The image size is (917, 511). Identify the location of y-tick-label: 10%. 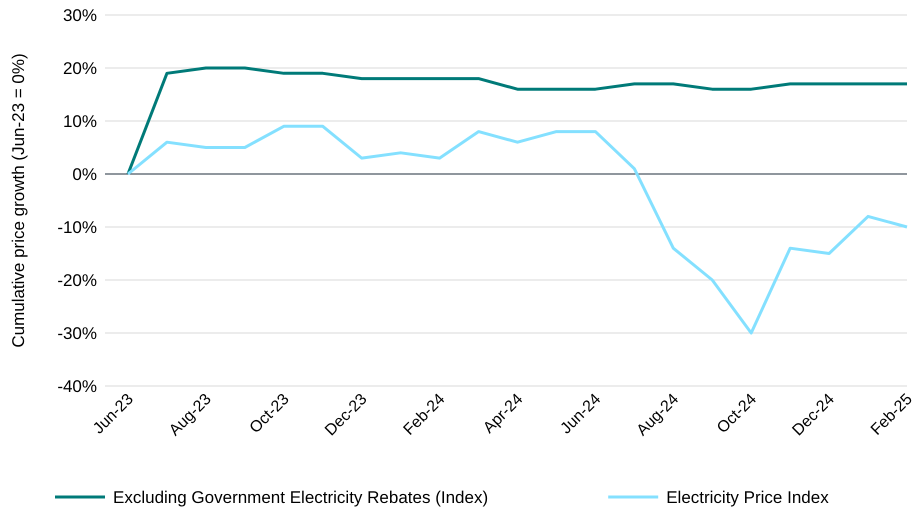
(79, 121).